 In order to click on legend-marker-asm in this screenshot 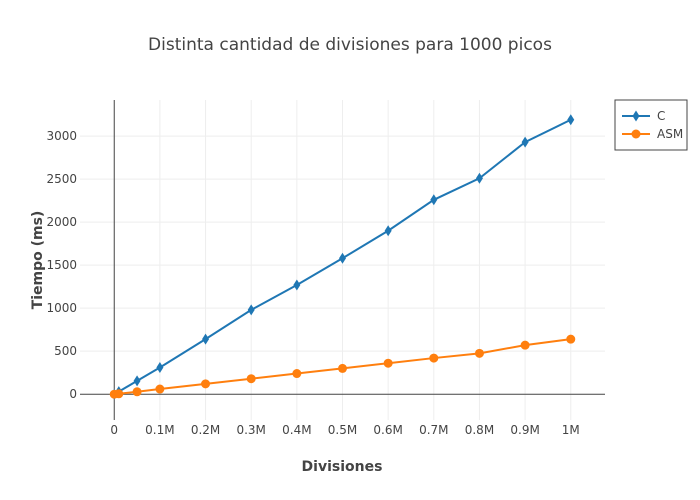, I will do `click(636, 134)`.